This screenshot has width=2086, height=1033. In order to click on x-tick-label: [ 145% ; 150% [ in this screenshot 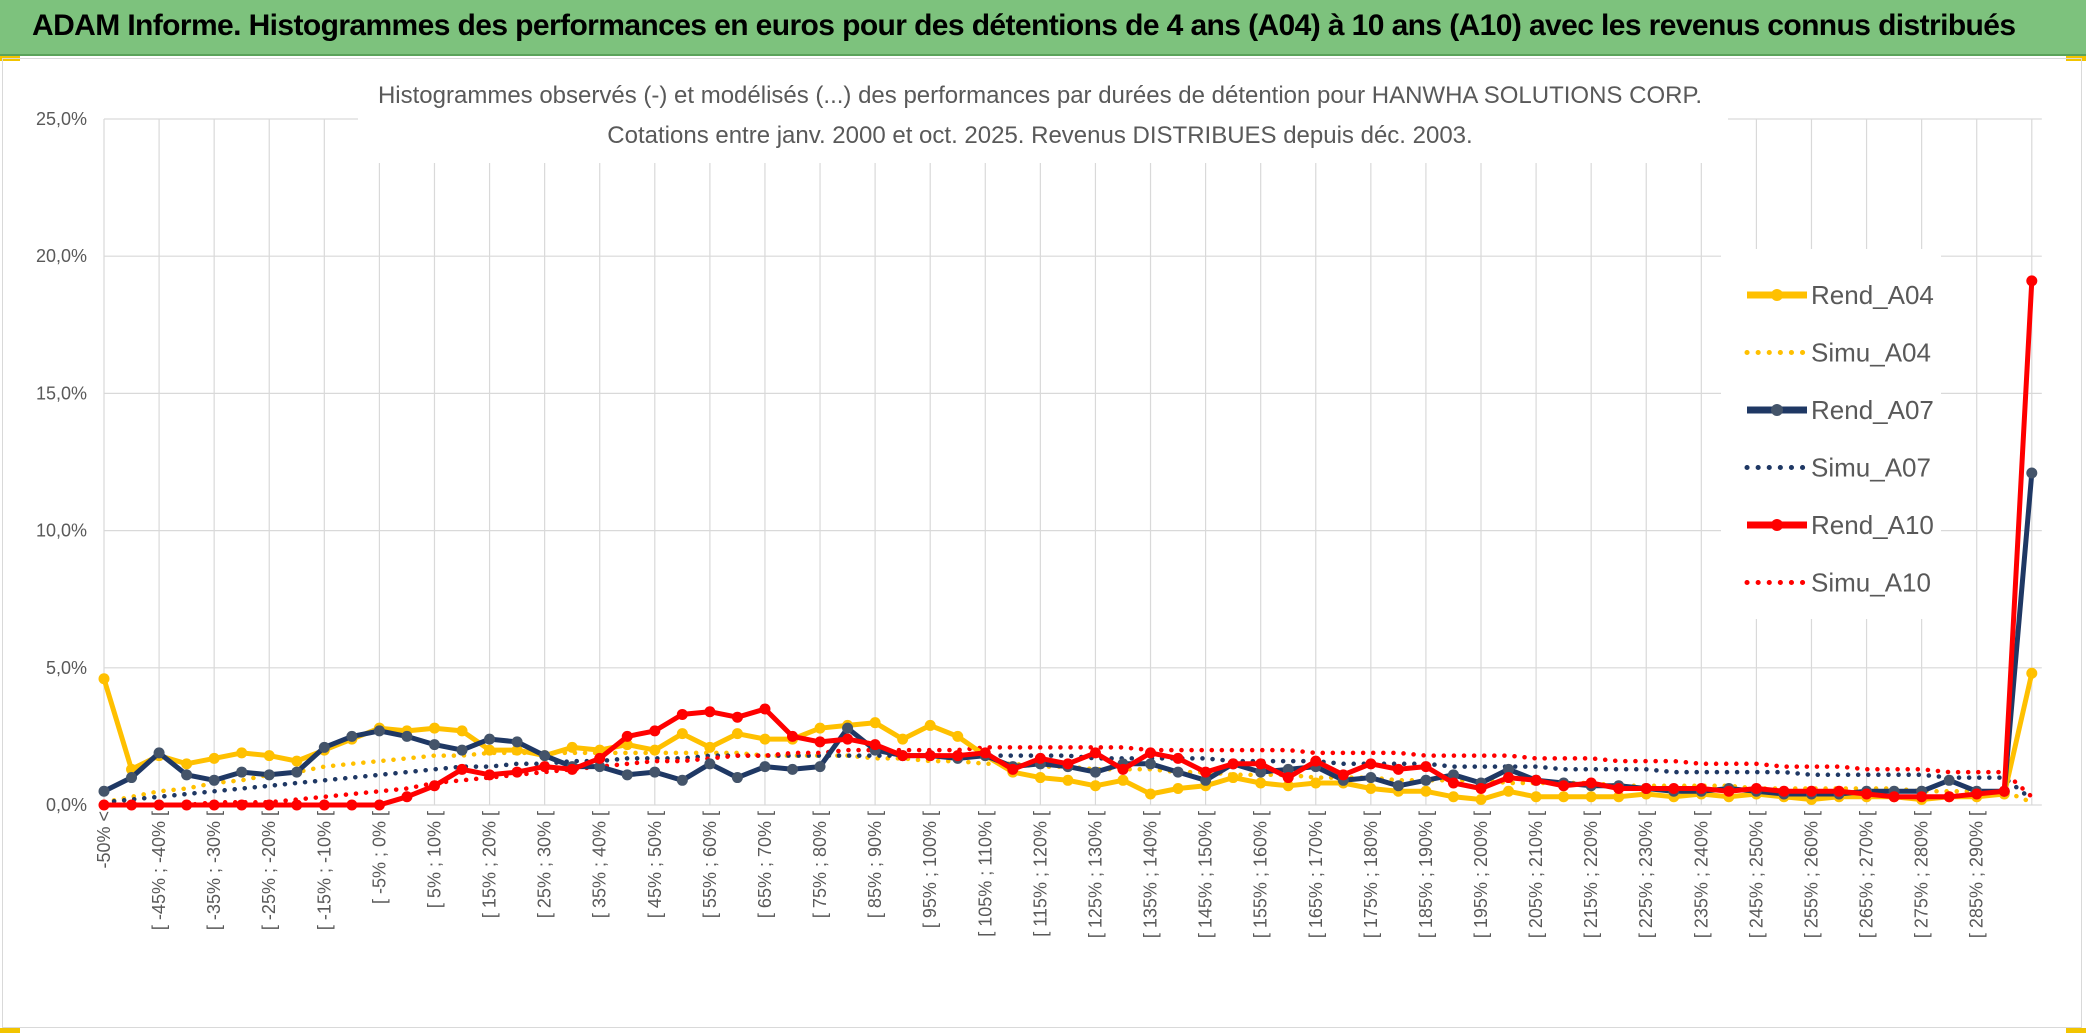, I will do `click(1206, 874)`.